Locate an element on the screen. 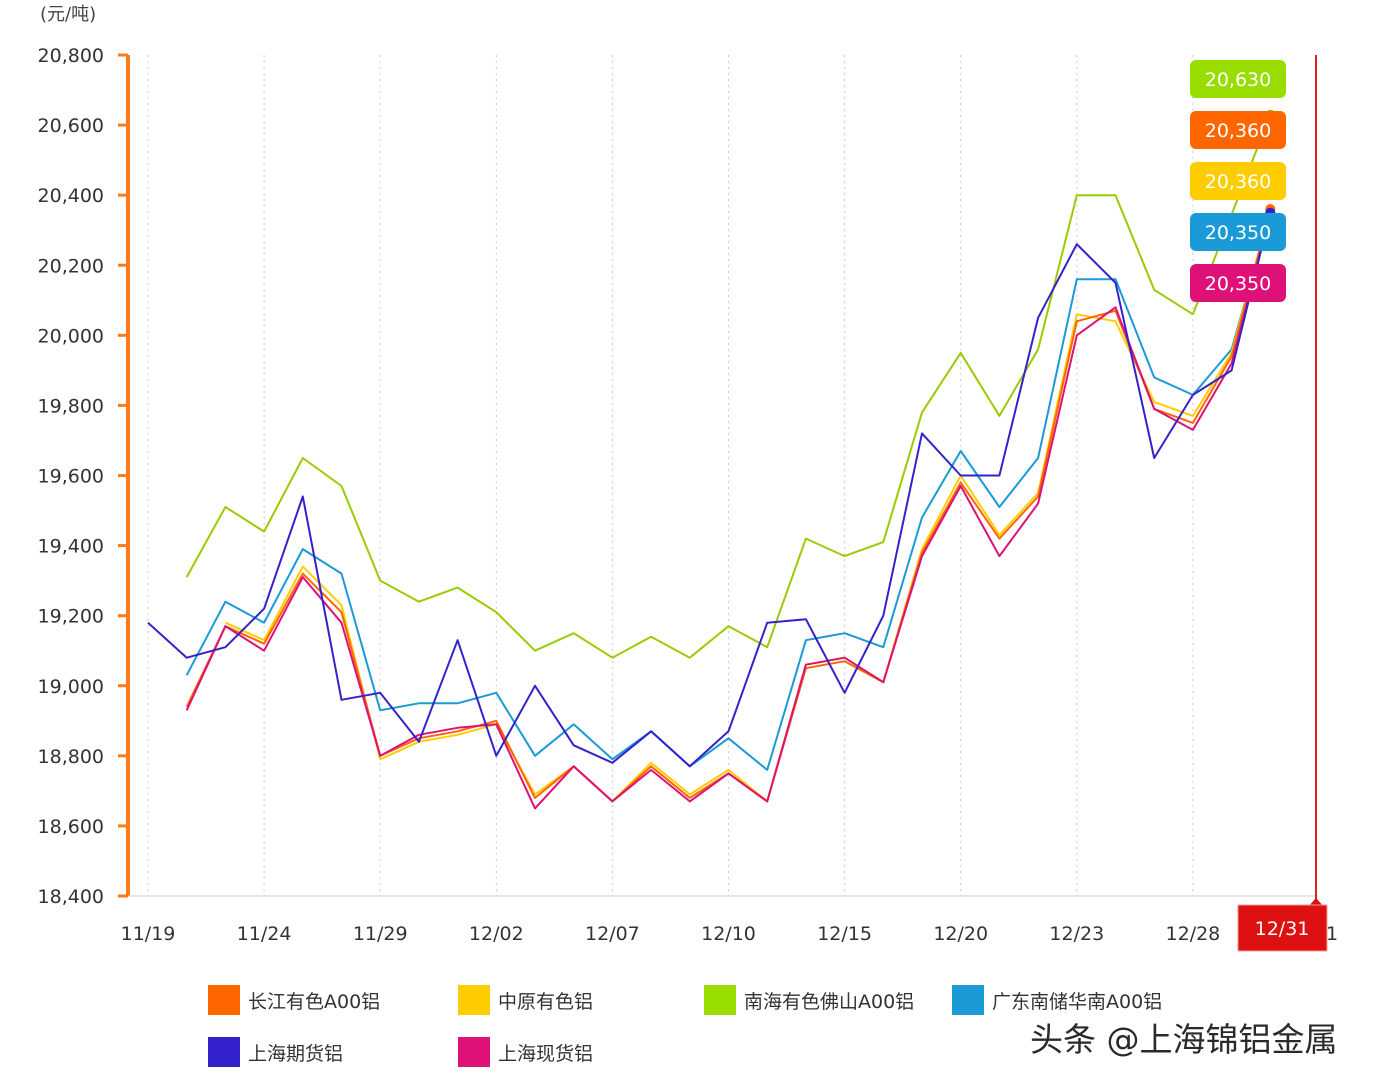  x-tick-label: 11/24 is located at coordinates (264, 934).